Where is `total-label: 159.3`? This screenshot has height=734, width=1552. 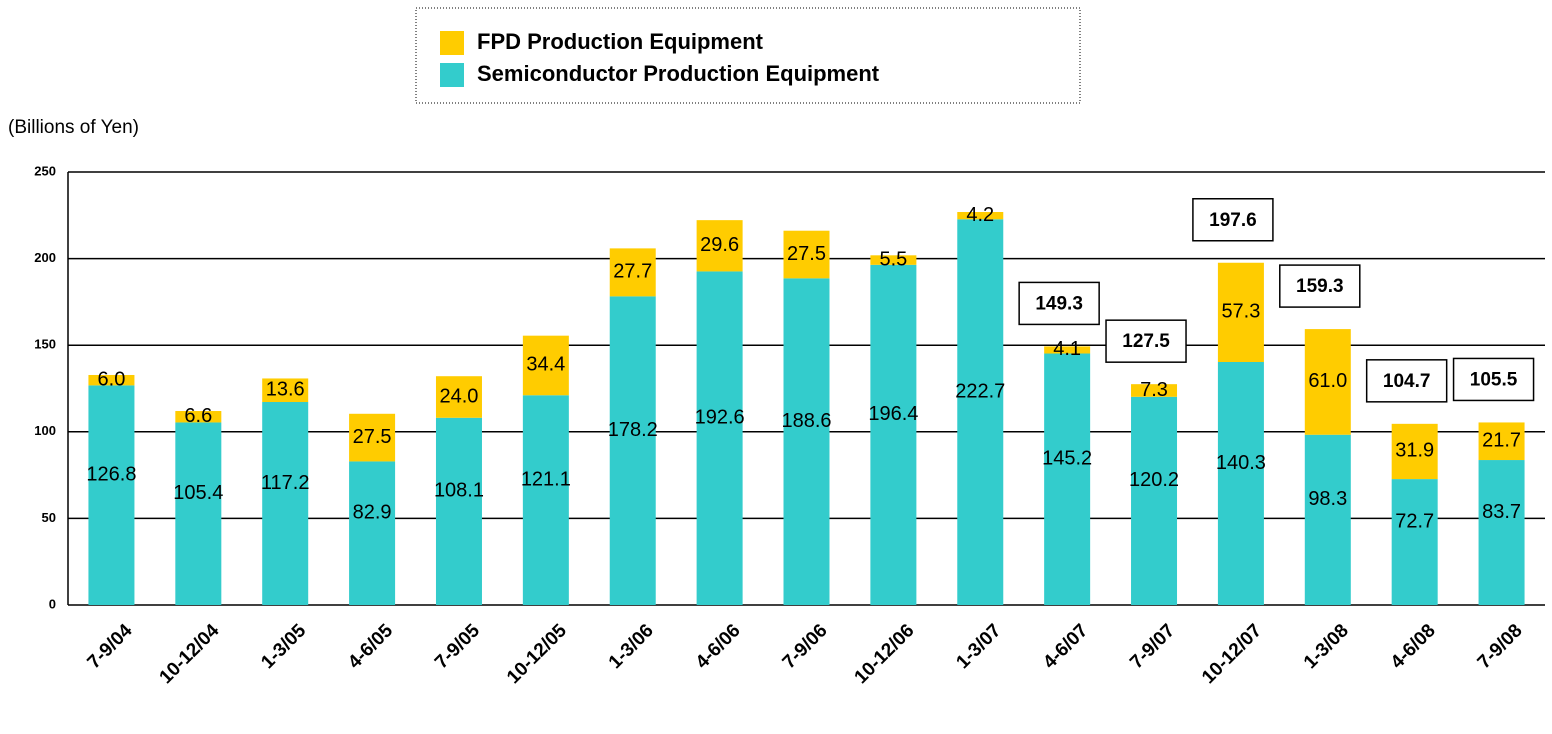 total-label: 159.3 is located at coordinates (1320, 286).